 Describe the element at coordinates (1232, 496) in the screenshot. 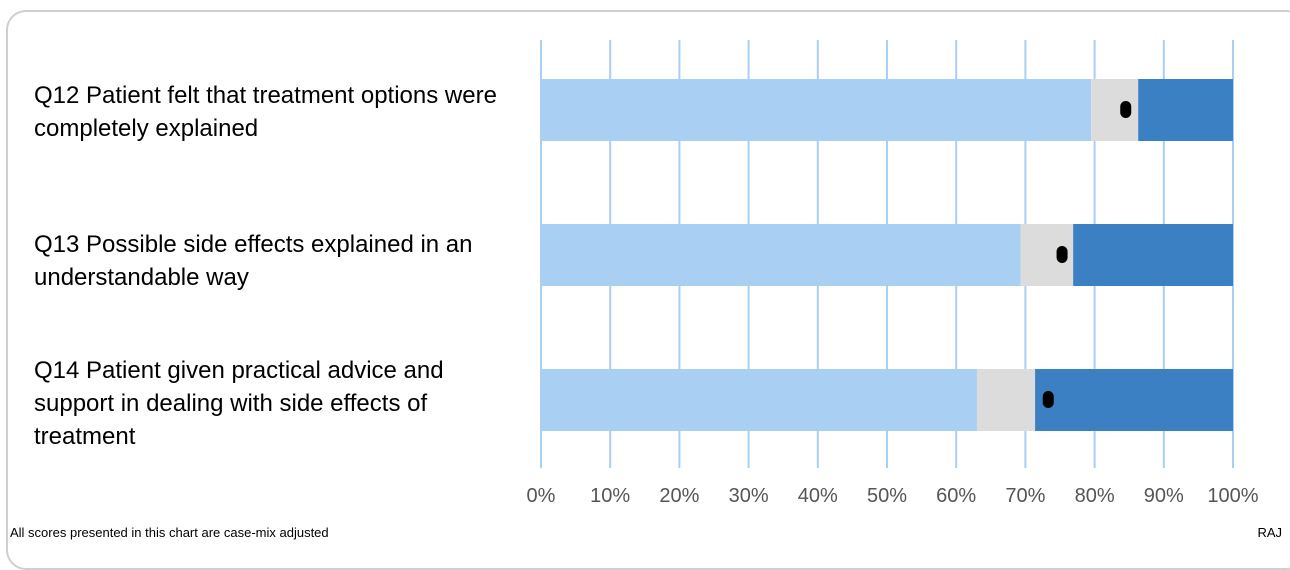

I see `x-tick-label-10: 100%` at that location.